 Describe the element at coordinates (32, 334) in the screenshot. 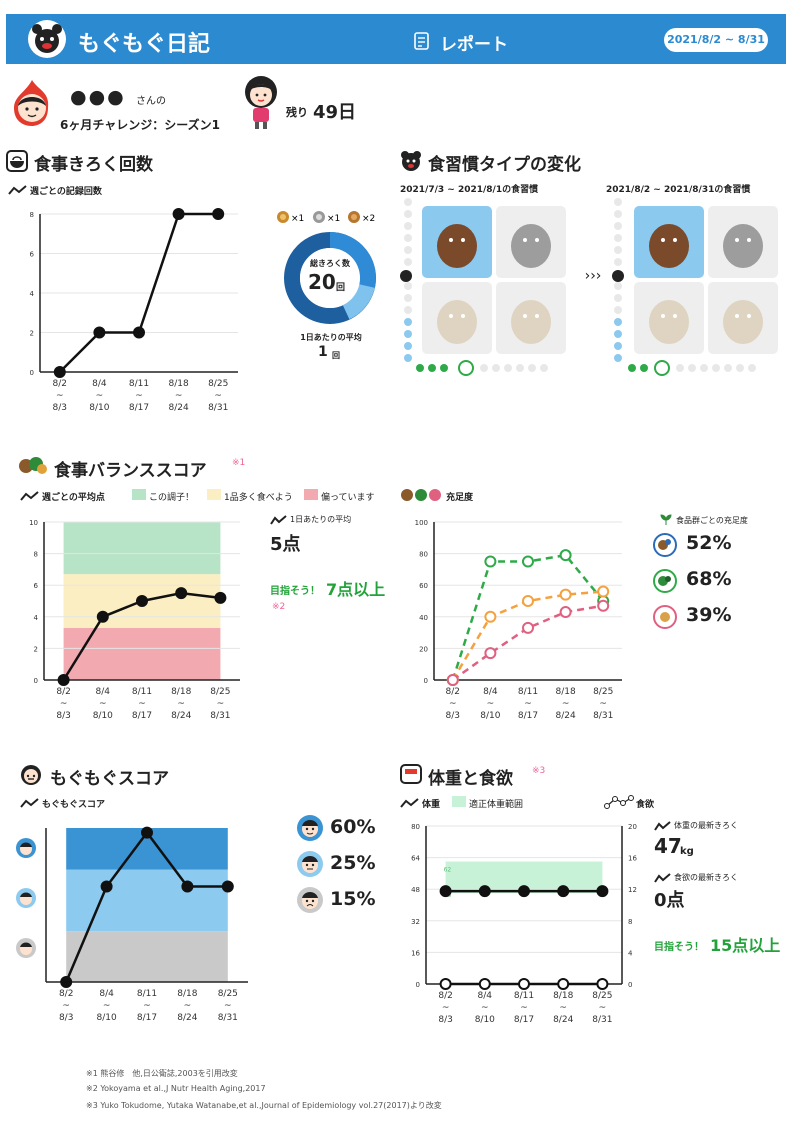

I see `y-tick-label: 2` at that location.